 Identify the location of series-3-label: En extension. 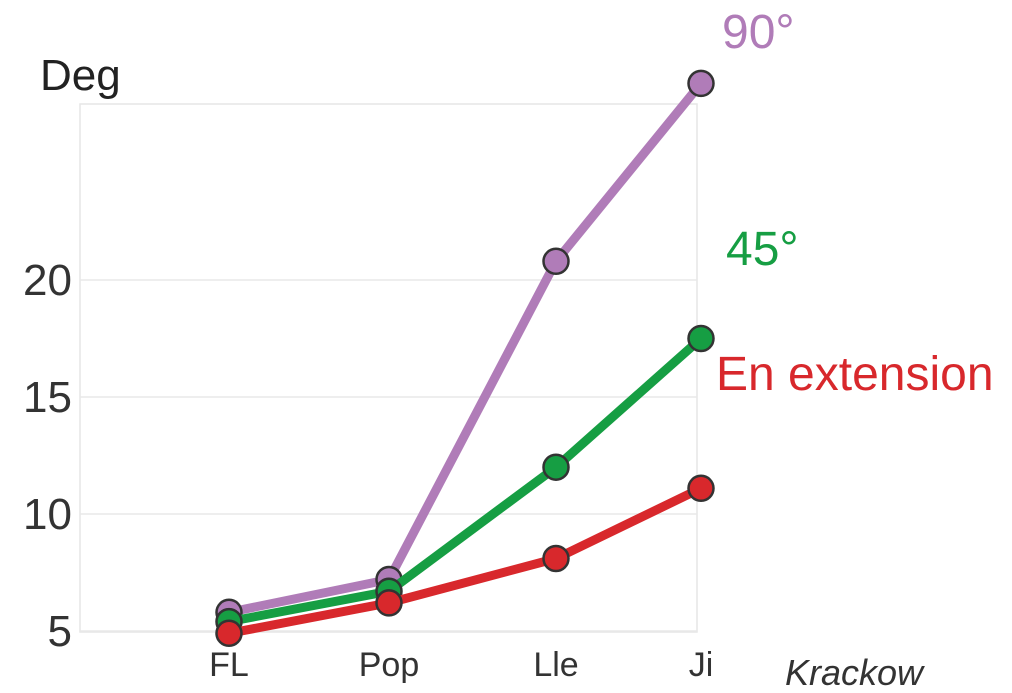
(855, 374).